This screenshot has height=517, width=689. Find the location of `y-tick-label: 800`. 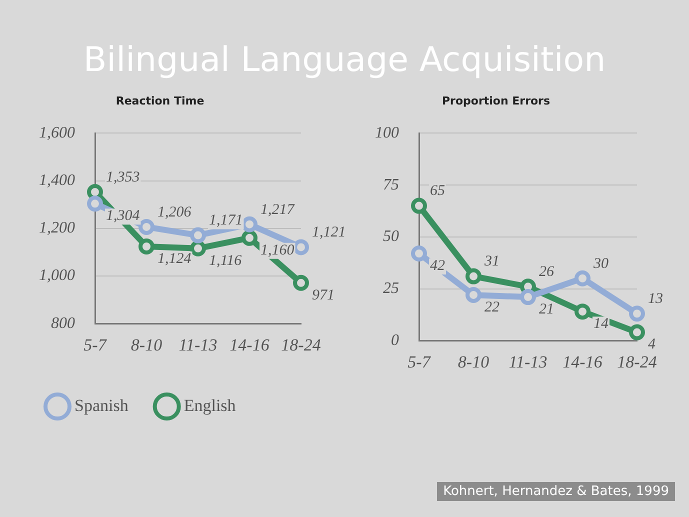

y-tick-label: 800 is located at coordinates (63, 323).